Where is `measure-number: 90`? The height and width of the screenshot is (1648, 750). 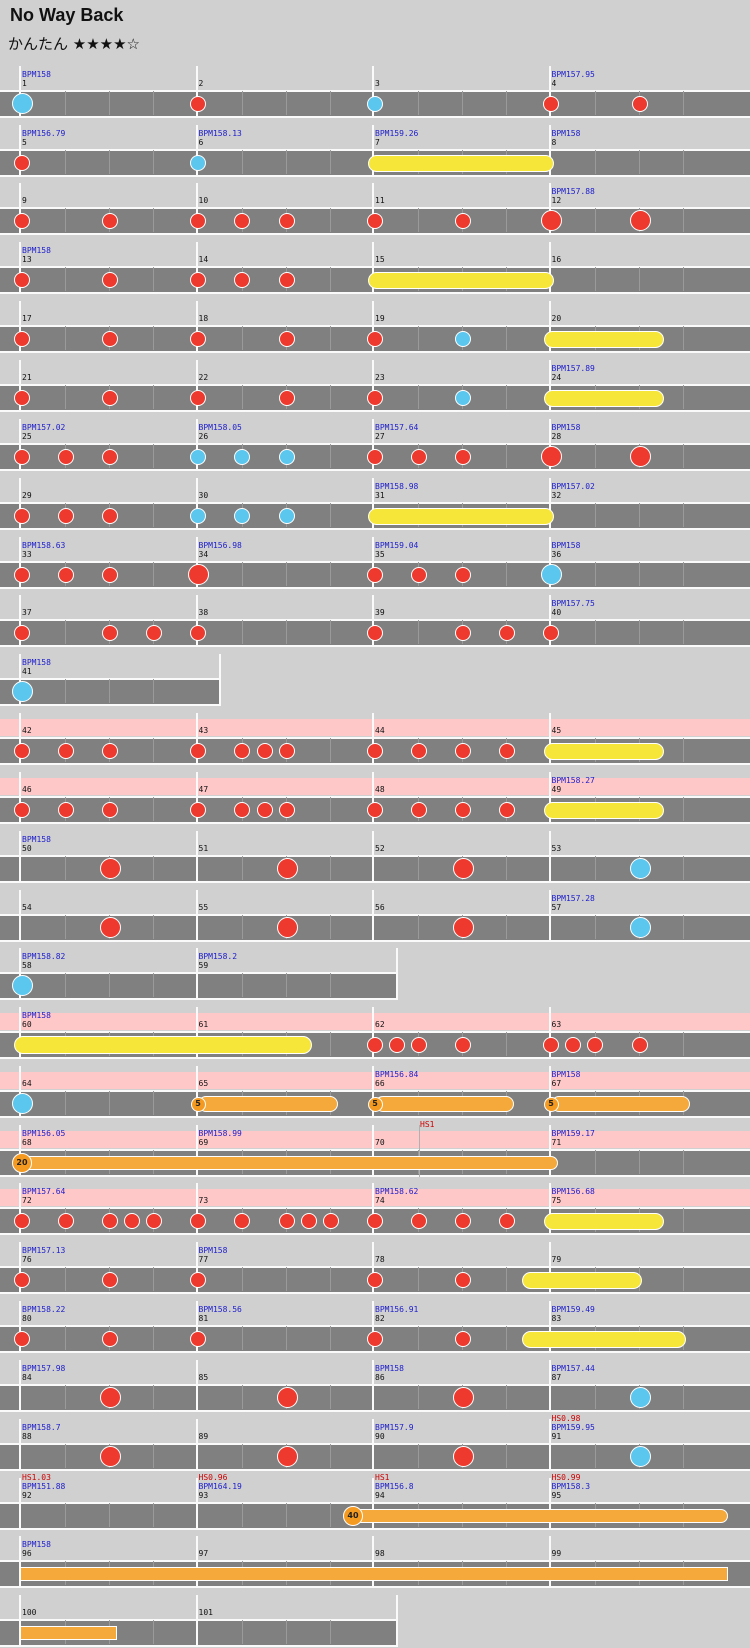
measure-number: 90 is located at coordinates (380, 1436).